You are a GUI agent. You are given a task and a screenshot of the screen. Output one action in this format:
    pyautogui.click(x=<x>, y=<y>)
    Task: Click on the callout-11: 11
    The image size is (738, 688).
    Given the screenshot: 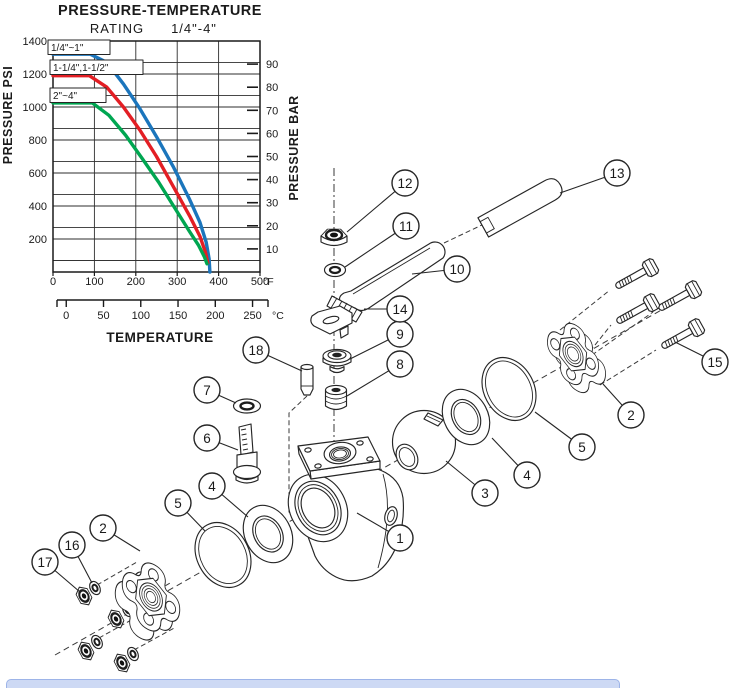 What is the action you would take?
    pyautogui.click(x=382, y=240)
    